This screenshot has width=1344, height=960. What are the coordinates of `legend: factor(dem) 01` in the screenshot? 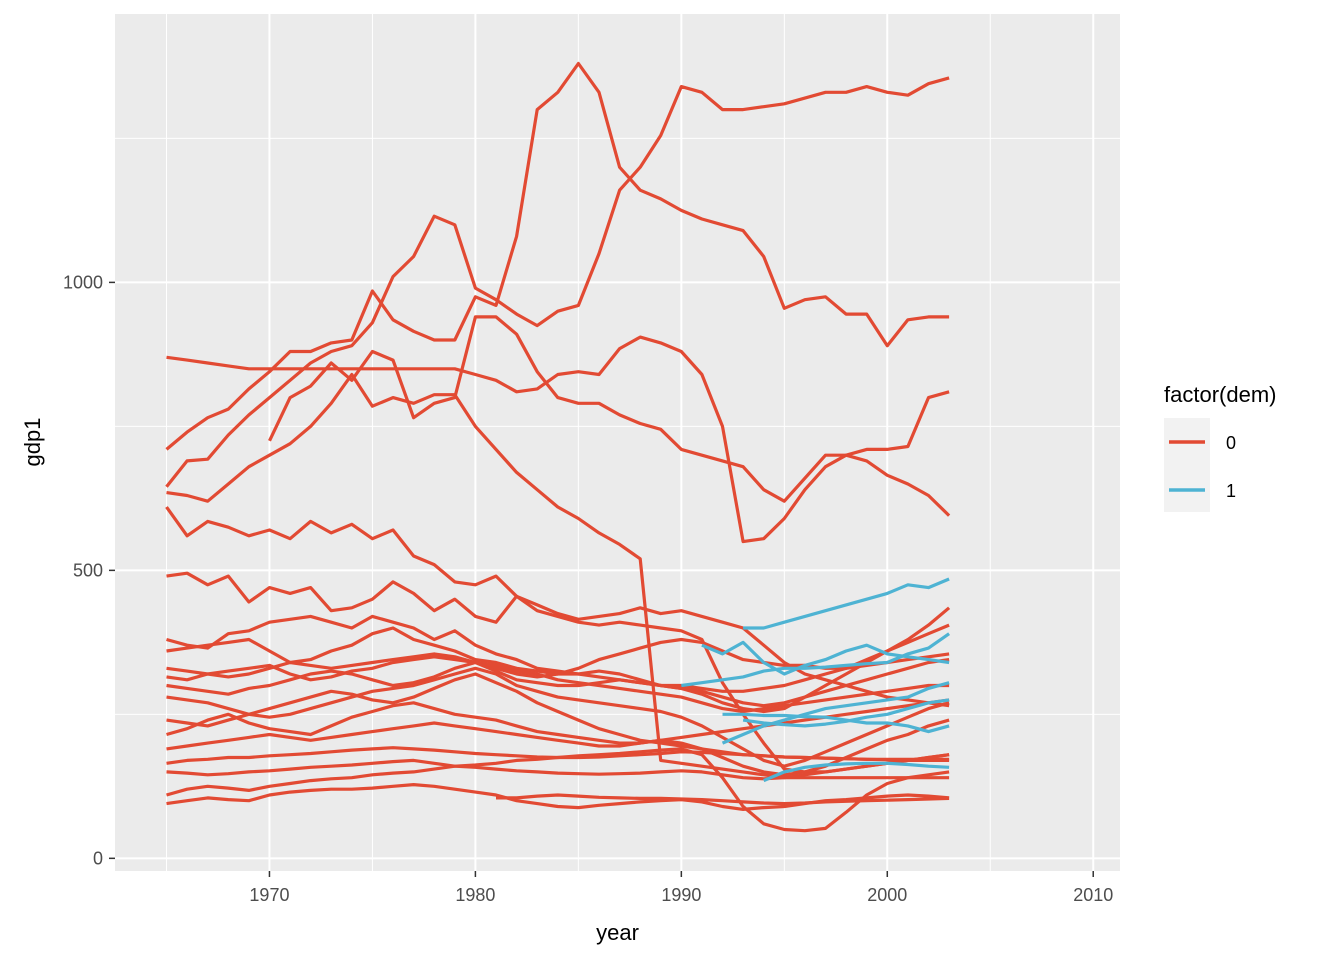 It's located at (1220, 447).